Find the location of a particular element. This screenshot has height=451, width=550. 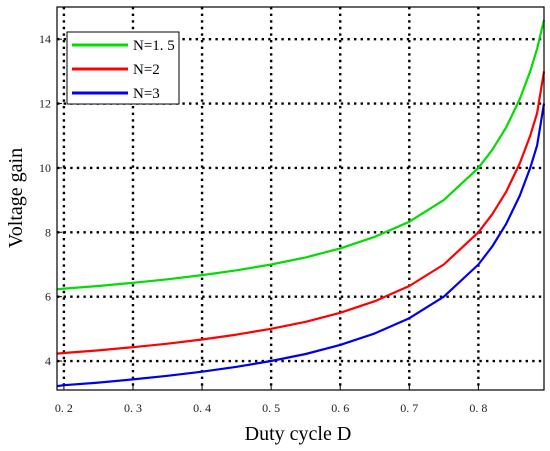

x-tick-label: 0. 3 is located at coordinates (133, 408).